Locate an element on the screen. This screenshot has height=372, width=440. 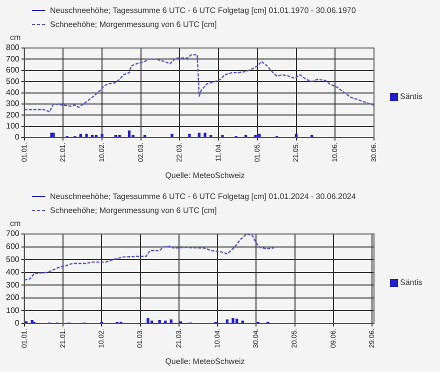
y-tick-label: 800 is located at coordinates (13, 47).